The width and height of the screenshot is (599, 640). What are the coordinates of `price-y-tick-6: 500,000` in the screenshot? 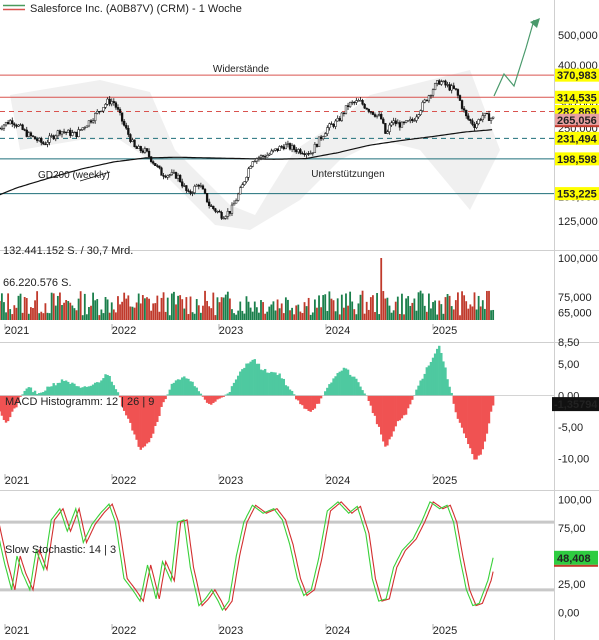 It's located at (578, 36).